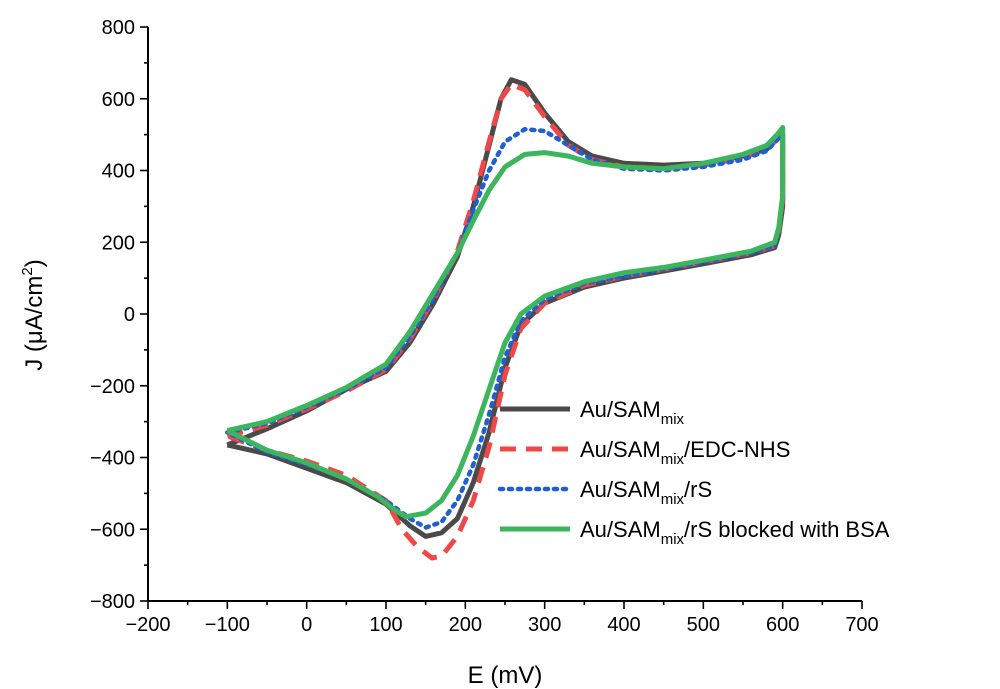 The height and width of the screenshot is (689, 1000). Describe the element at coordinates (698, 489) in the screenshot. I see `legend-label-suffix: /rS` at that location.